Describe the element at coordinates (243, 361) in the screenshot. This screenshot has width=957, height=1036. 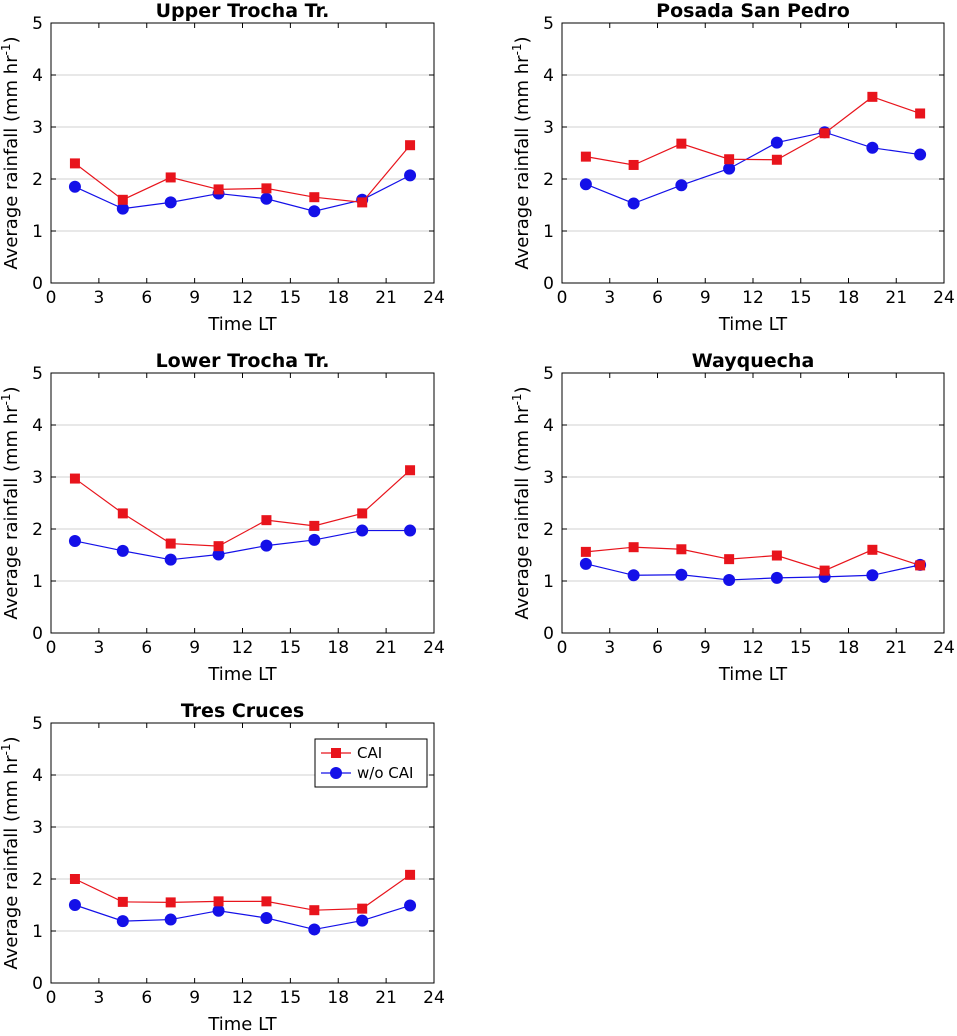
I see `chart-title: Lower Trocha Tr.` at that location.